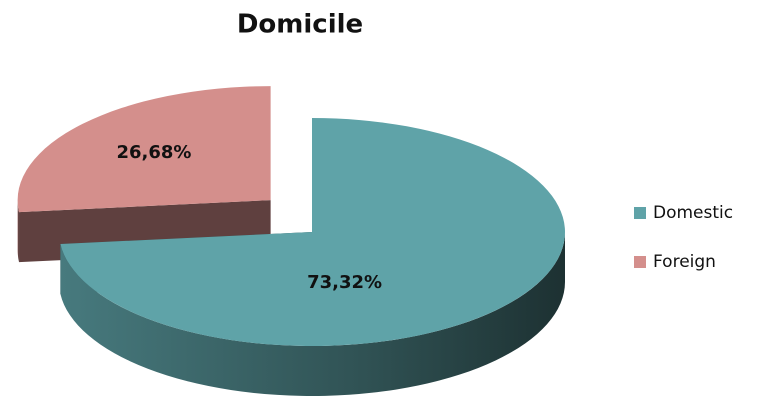 The width and height of the screenshot is (770, 410). I want to click on data-label: 26,68%, so click(154, 152).